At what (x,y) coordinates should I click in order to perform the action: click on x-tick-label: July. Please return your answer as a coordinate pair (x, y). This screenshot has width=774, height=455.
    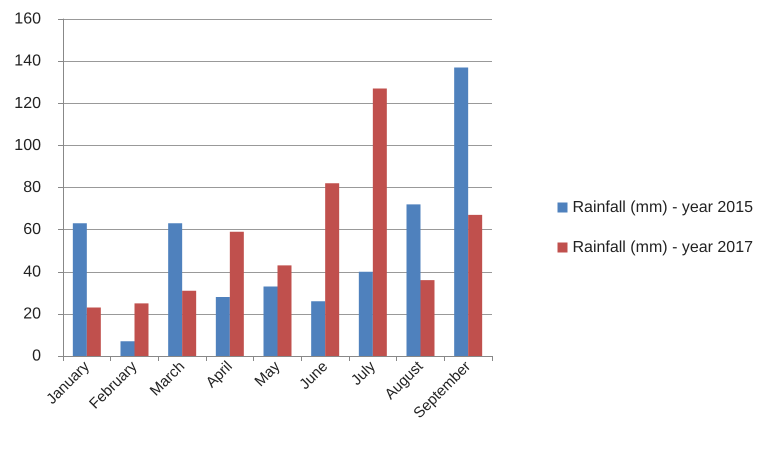
    Looking at the image, I should click on (364, 373).